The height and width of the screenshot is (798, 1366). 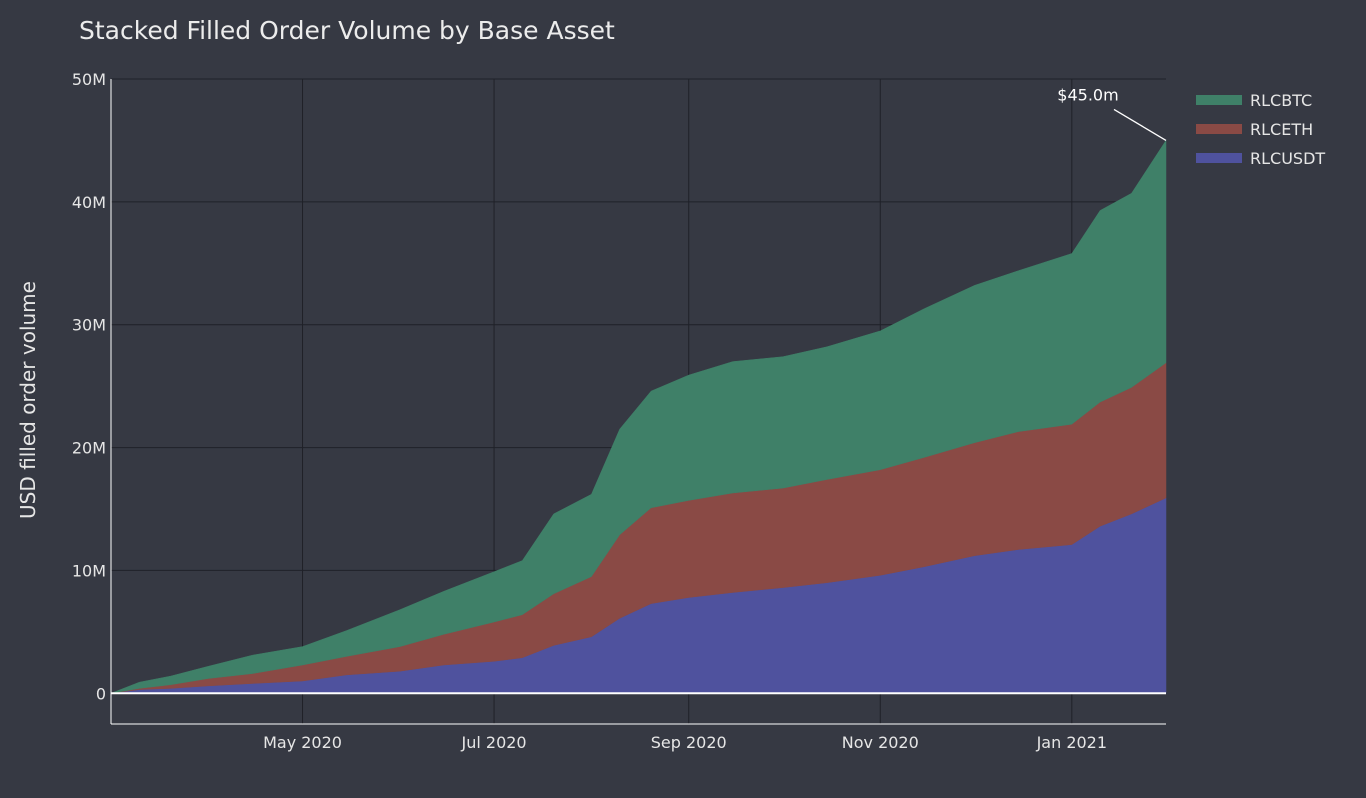 I want to click on x-tick-label: Jan 2021, so click(x=1071, y=742).